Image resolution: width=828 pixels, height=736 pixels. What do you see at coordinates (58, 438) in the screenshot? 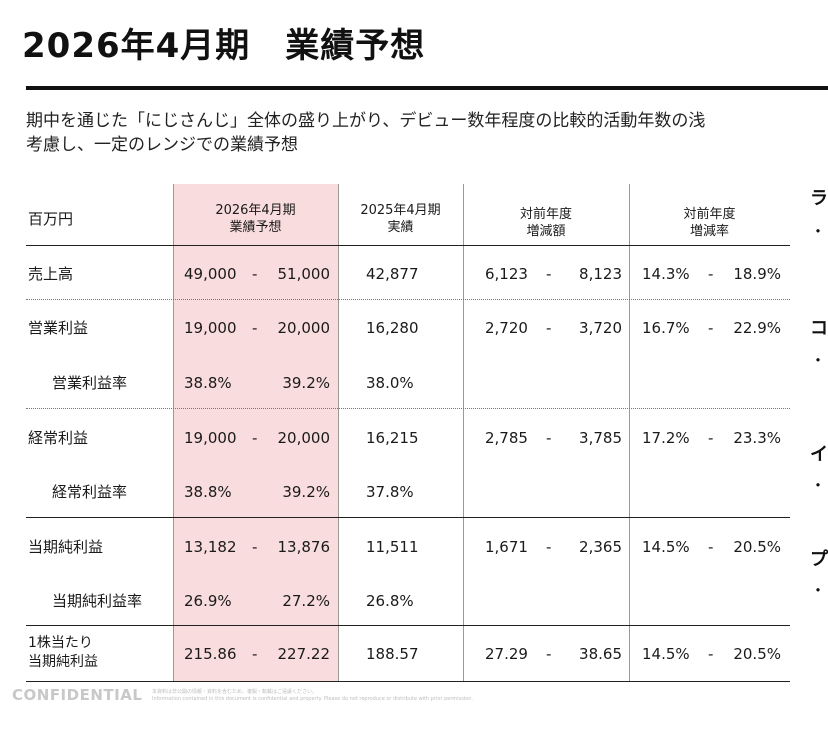
I see `row-label-ordinary-income: 経常利益` at bounding box center [58, 438].